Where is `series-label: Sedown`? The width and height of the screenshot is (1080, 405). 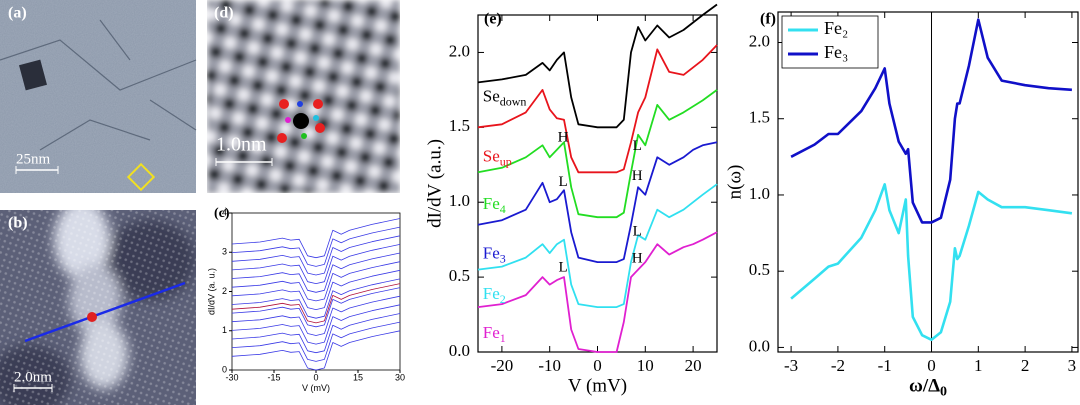 series-label: Sedown is located at coordinates (505, 97).